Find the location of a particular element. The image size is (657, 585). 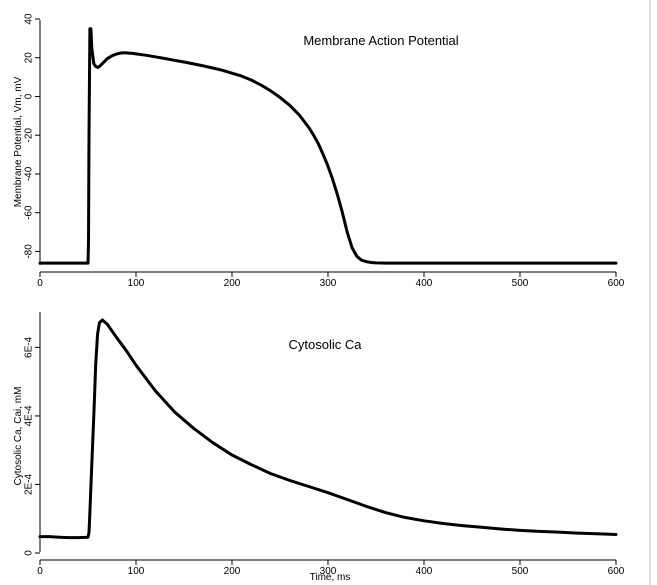

y-tick-label: -20 is located at coordinates (29, 135).